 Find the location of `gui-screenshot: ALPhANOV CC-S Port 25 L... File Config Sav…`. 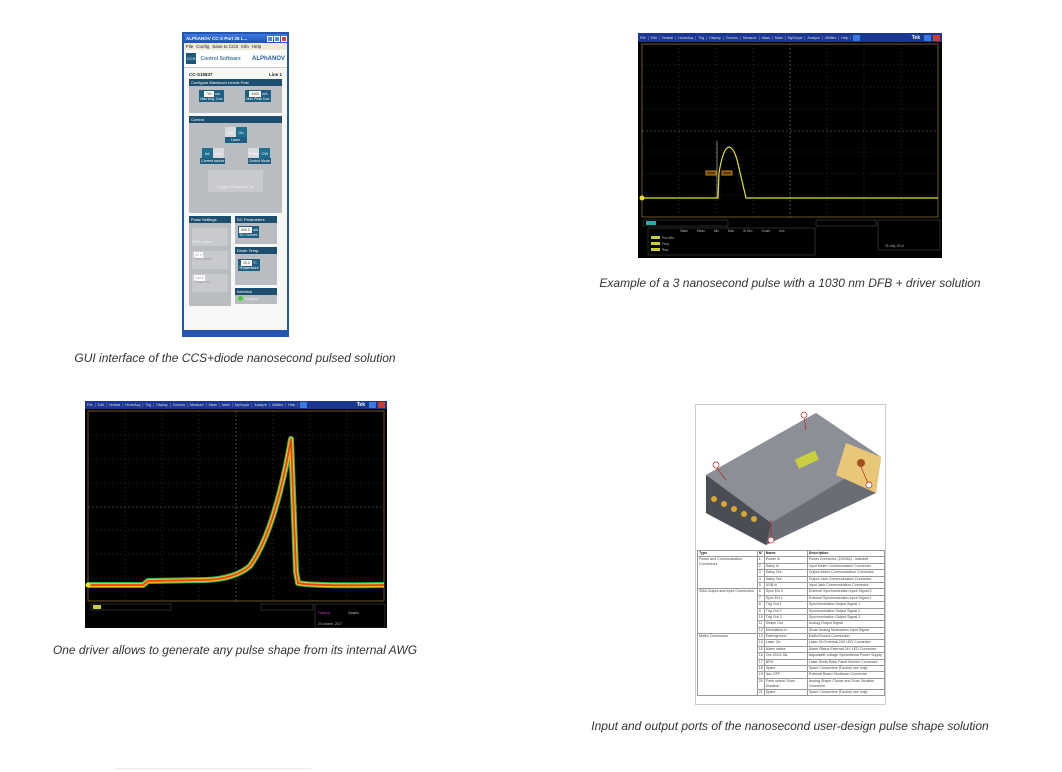

gui-screenshot: ALPhANOV CC-S Port 25 L... File Config Sav… is located at coordinates (235, 184).